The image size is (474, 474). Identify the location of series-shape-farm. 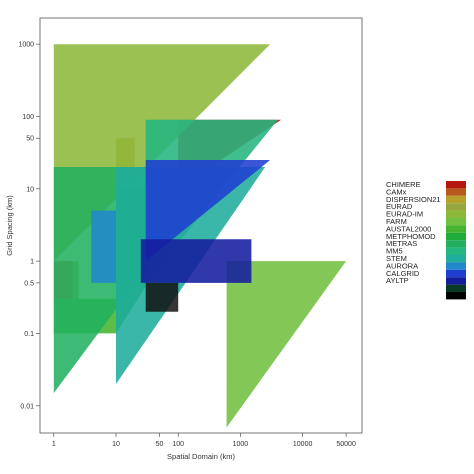
(286, 344).